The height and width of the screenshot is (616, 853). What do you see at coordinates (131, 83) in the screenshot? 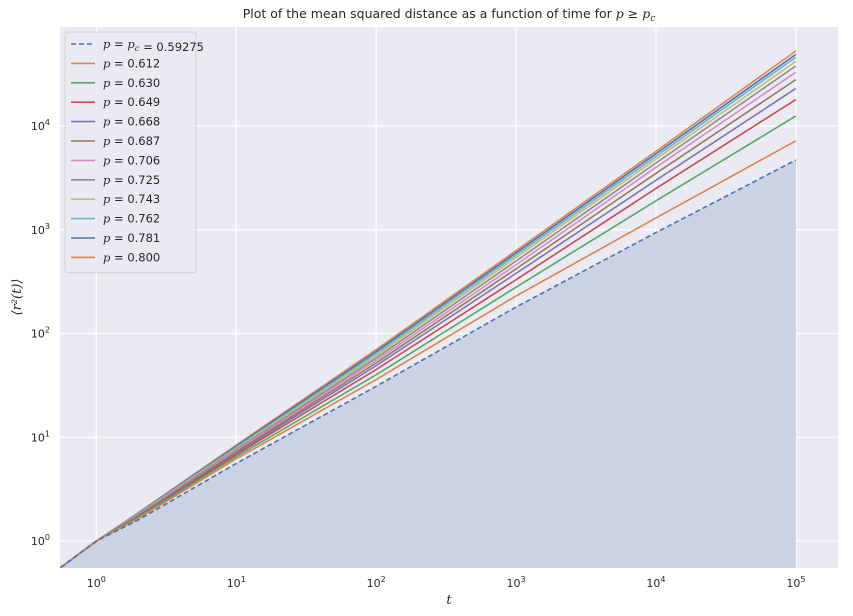
I see `legend-label-2: p = 0.630` at bounding box center [131, 83].